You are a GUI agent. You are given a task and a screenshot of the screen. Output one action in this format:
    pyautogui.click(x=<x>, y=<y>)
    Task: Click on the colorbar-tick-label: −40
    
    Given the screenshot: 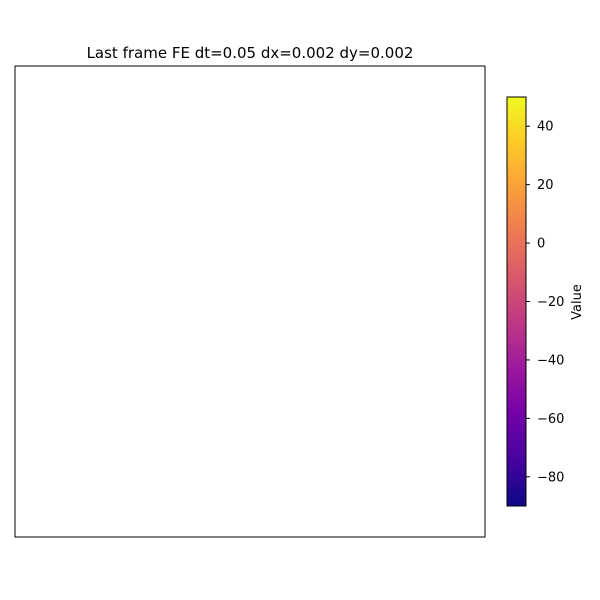 What is the action you would take?
    pyautogui.click(x=550, y=360)
    